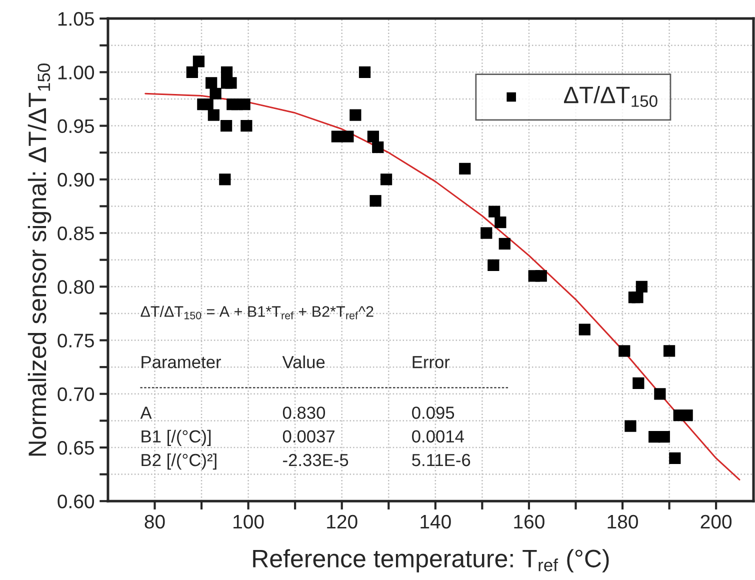 This screenshot has height=580, width=755. Describe the element at coordinates (308, 436) in the screenshot. I see `annotation: 0.0037` at that location.